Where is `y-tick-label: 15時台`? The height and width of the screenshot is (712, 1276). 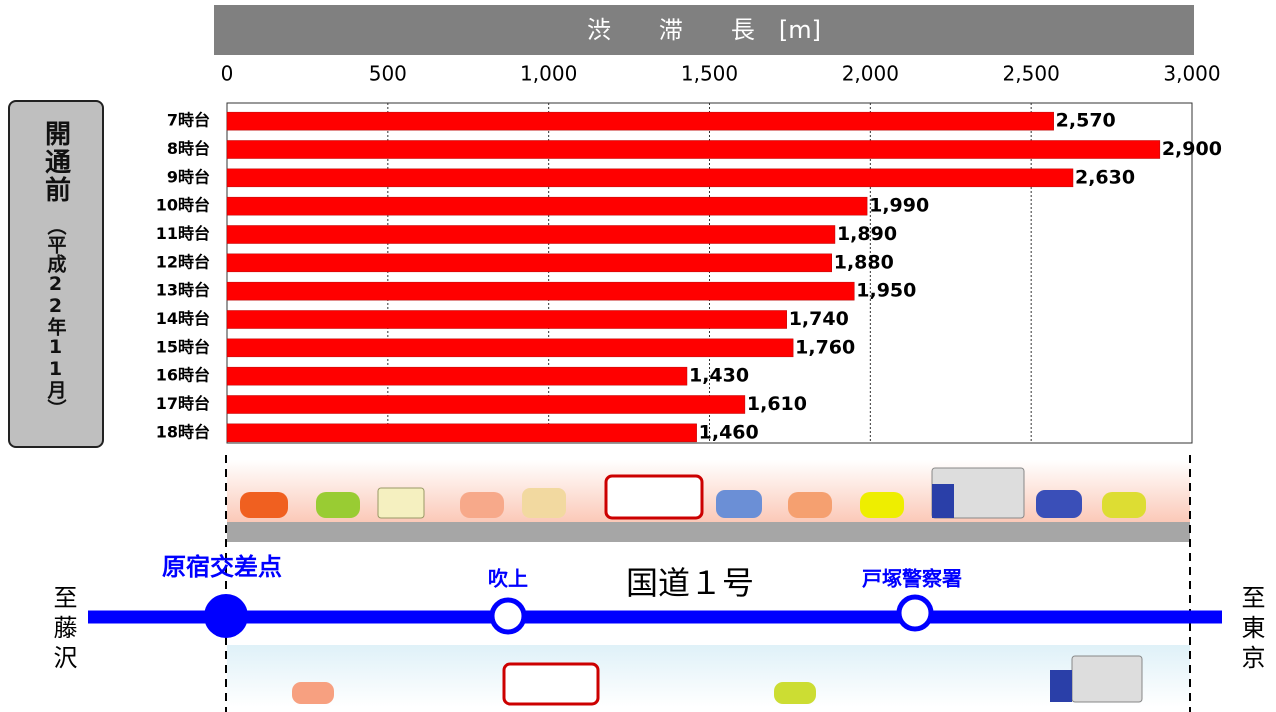 y-tick-label: 15時台 is located at coordinates (183, 346).